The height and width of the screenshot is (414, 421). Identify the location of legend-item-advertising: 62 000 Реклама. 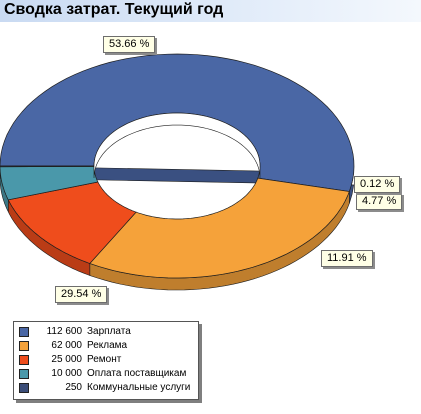
(106, 345).